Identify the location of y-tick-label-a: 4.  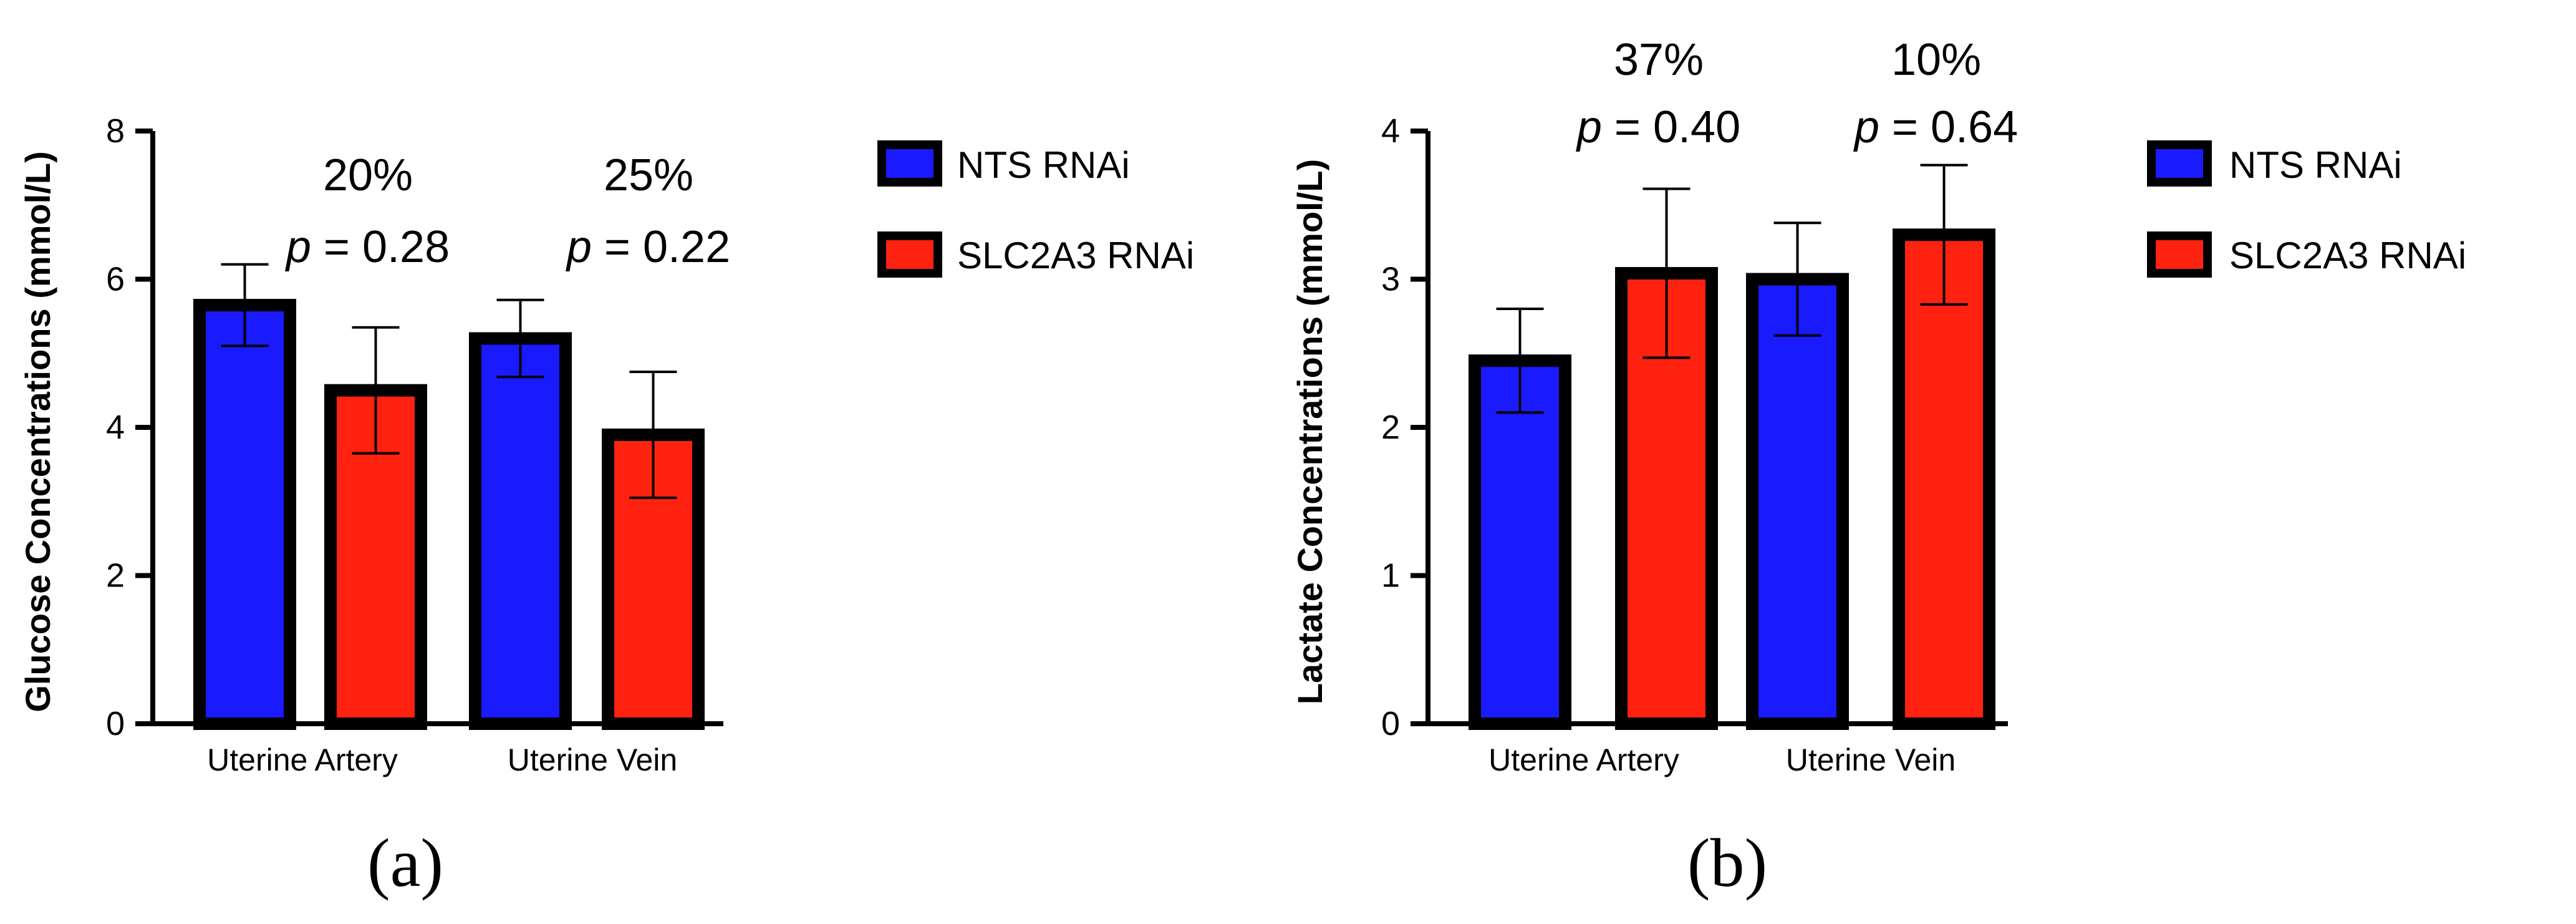
(115, 428).